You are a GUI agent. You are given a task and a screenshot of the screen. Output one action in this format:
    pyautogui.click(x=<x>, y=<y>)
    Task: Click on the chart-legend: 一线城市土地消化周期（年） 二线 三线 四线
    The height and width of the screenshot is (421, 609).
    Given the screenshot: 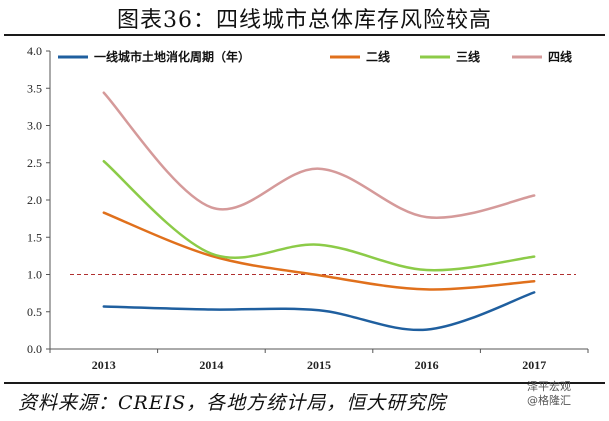 What is the action you would take?
    pyautogui.click(x=315, y=56)
    